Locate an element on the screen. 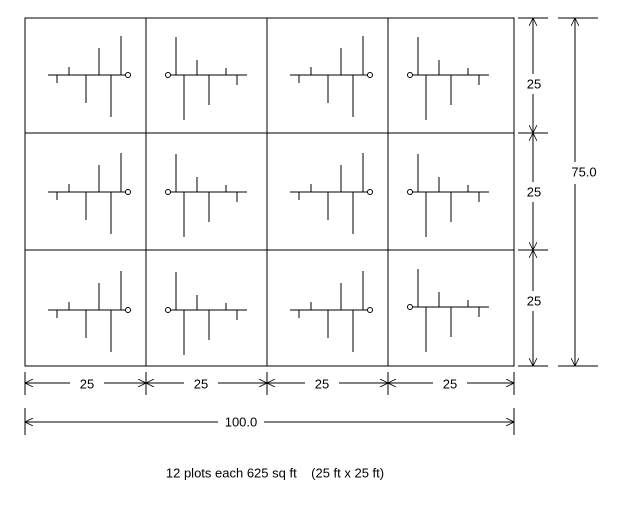 Image resolution: width=640 pixels, height=519 pixels. total-width-label: 100.0 is located at coordinates (241, 421).